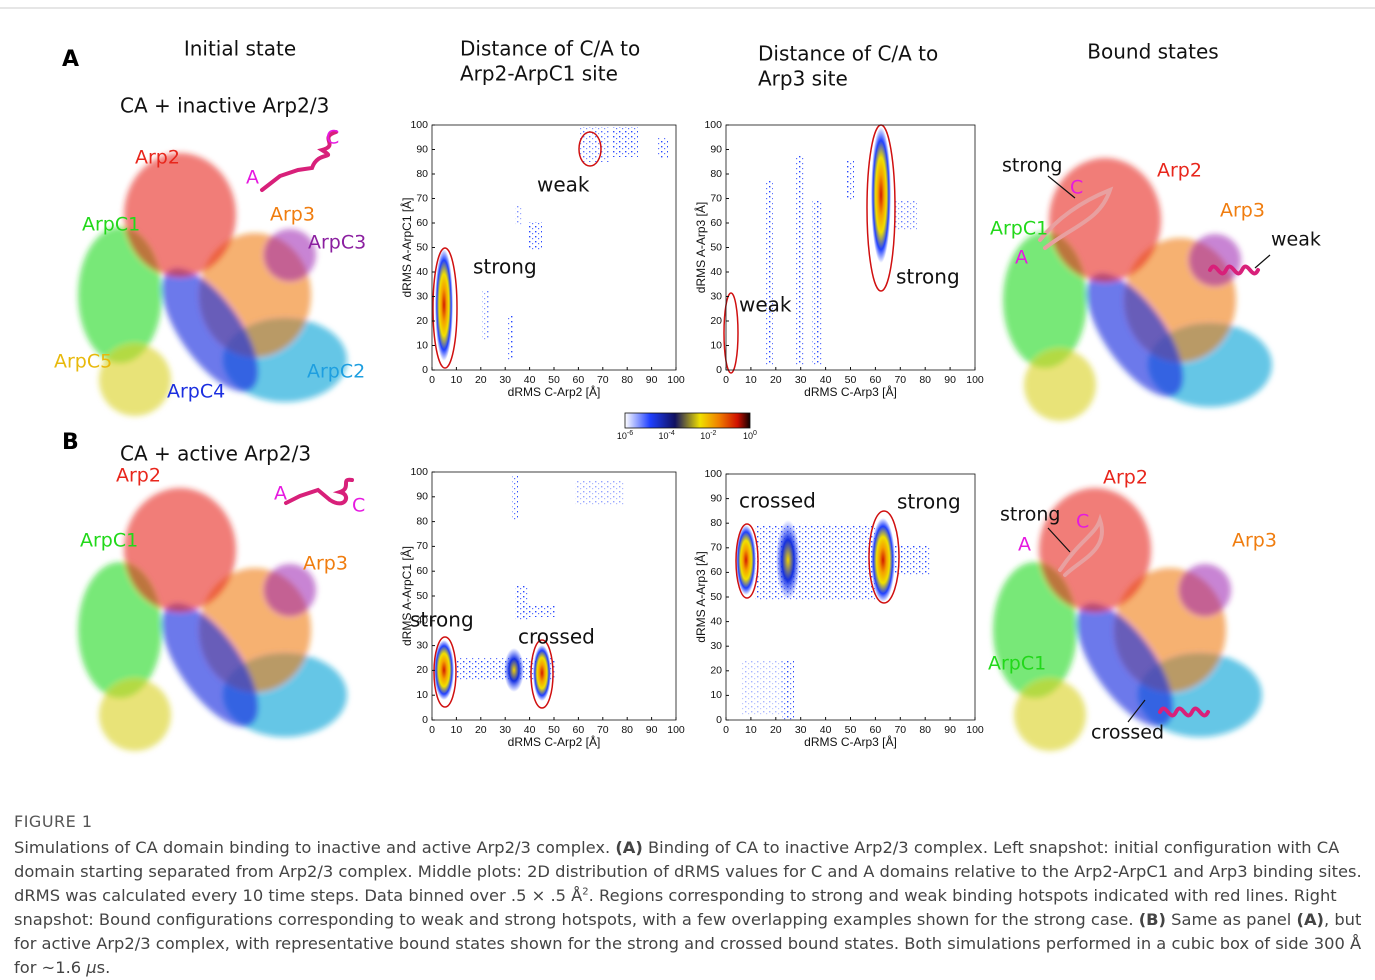 Image resolution: width=1375 pixels, height=980 pixels. Describe the element at coordinates (224, 106) in the screenshot. I see `panel-subtitle: CA + inactive Arp2/3` at that location.